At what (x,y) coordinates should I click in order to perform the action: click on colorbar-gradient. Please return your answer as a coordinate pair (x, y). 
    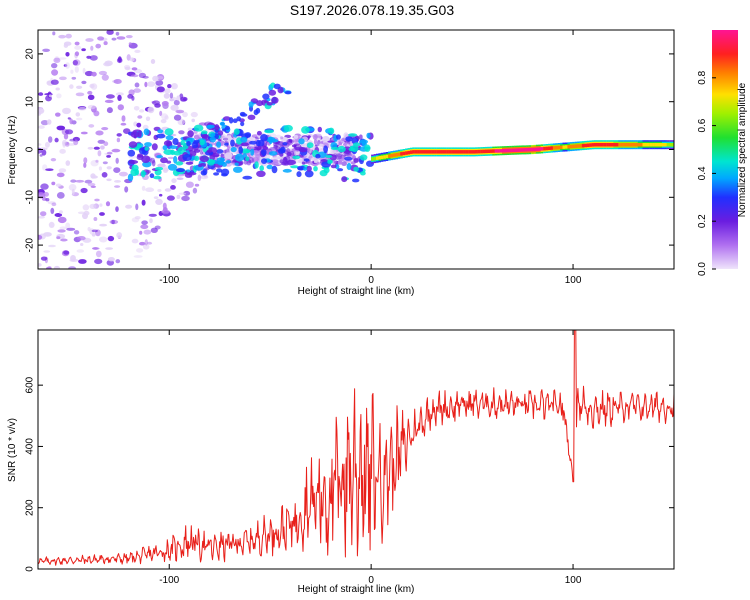
    Looking at the image, I should click on (725, 149).